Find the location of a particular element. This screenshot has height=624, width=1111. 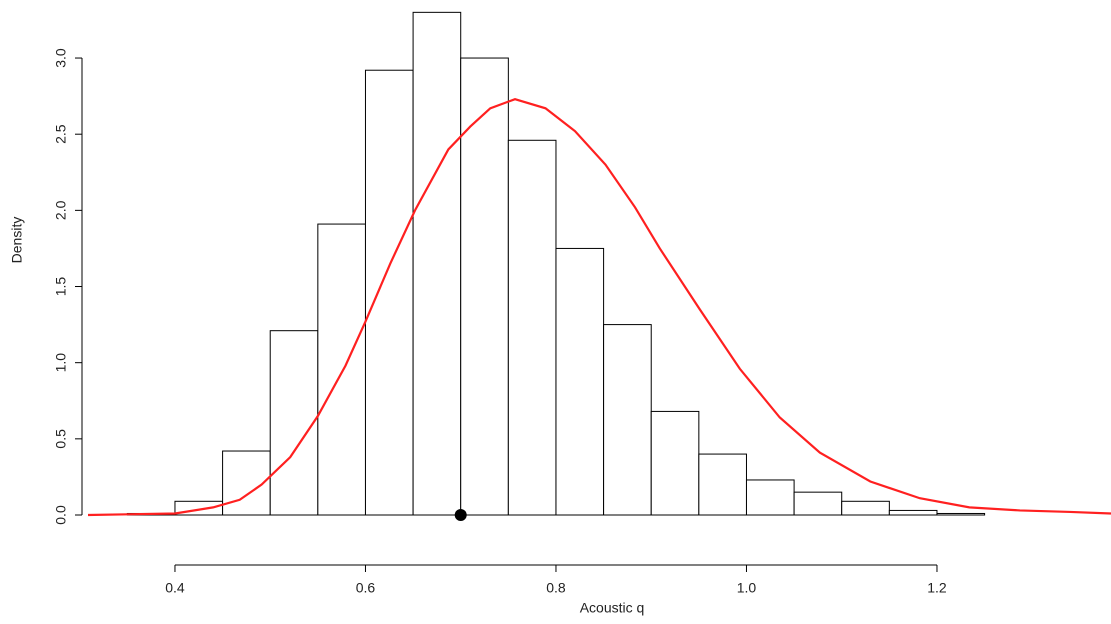

y-tick-label: 0.5 is located at coordinates (61, 439).